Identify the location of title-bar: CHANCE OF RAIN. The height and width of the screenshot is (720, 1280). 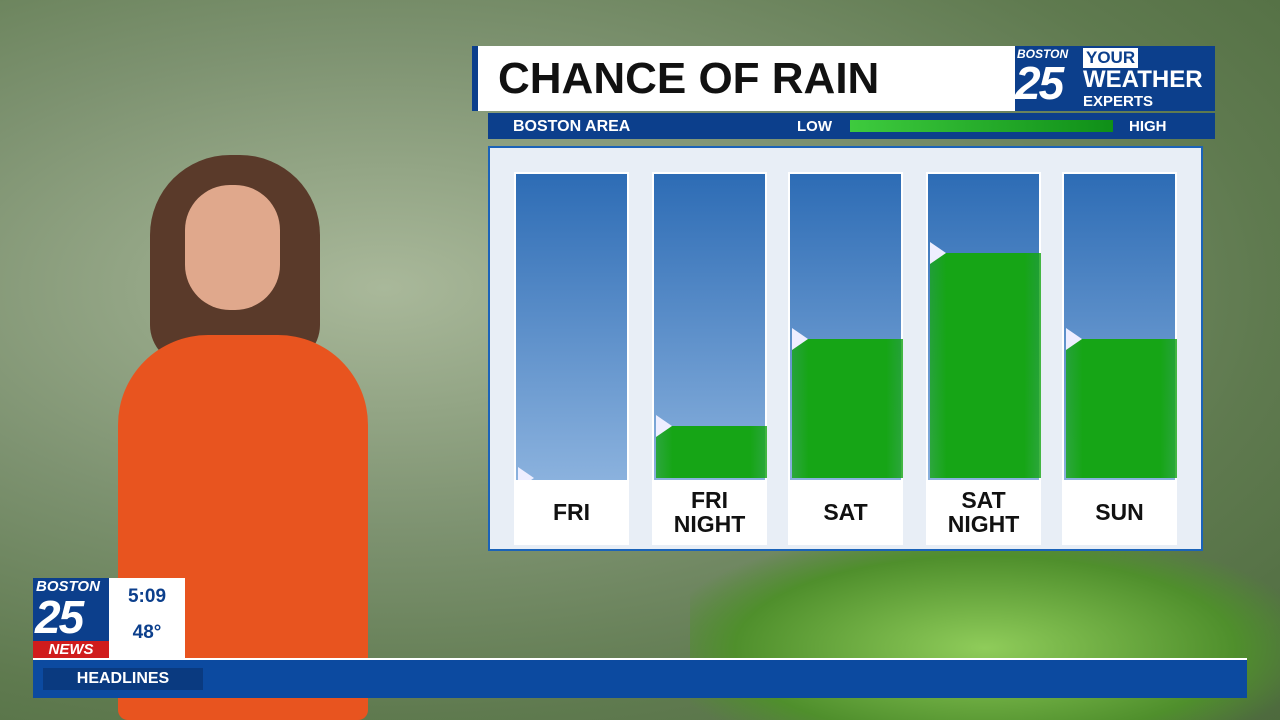
(743, 78).